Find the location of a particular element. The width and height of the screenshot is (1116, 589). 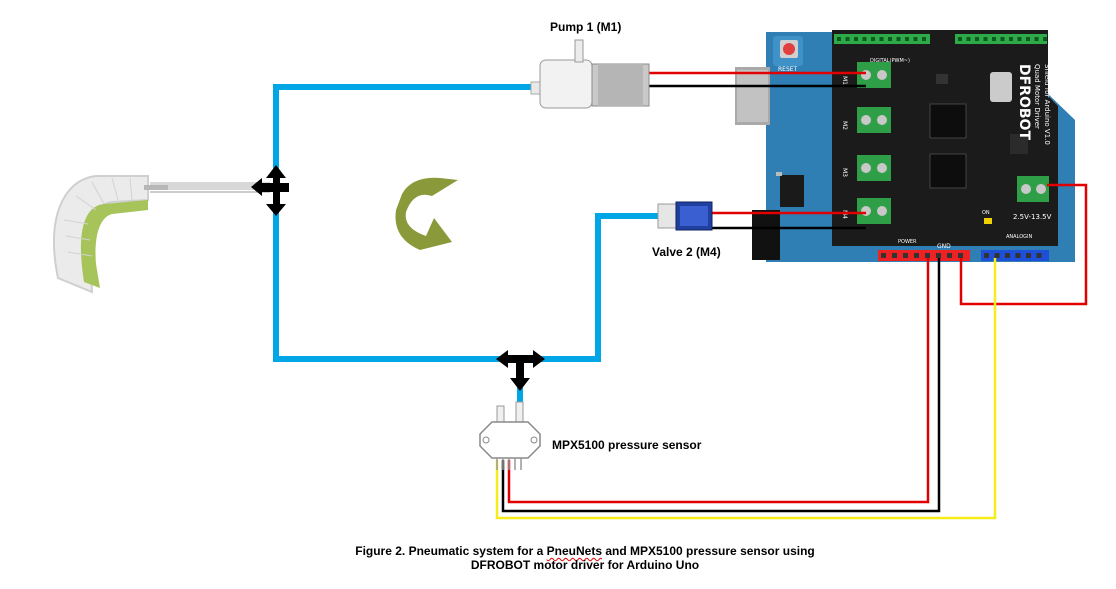

digital-label: DIGITAL(PWM~) is located at coordinates (890, 61).